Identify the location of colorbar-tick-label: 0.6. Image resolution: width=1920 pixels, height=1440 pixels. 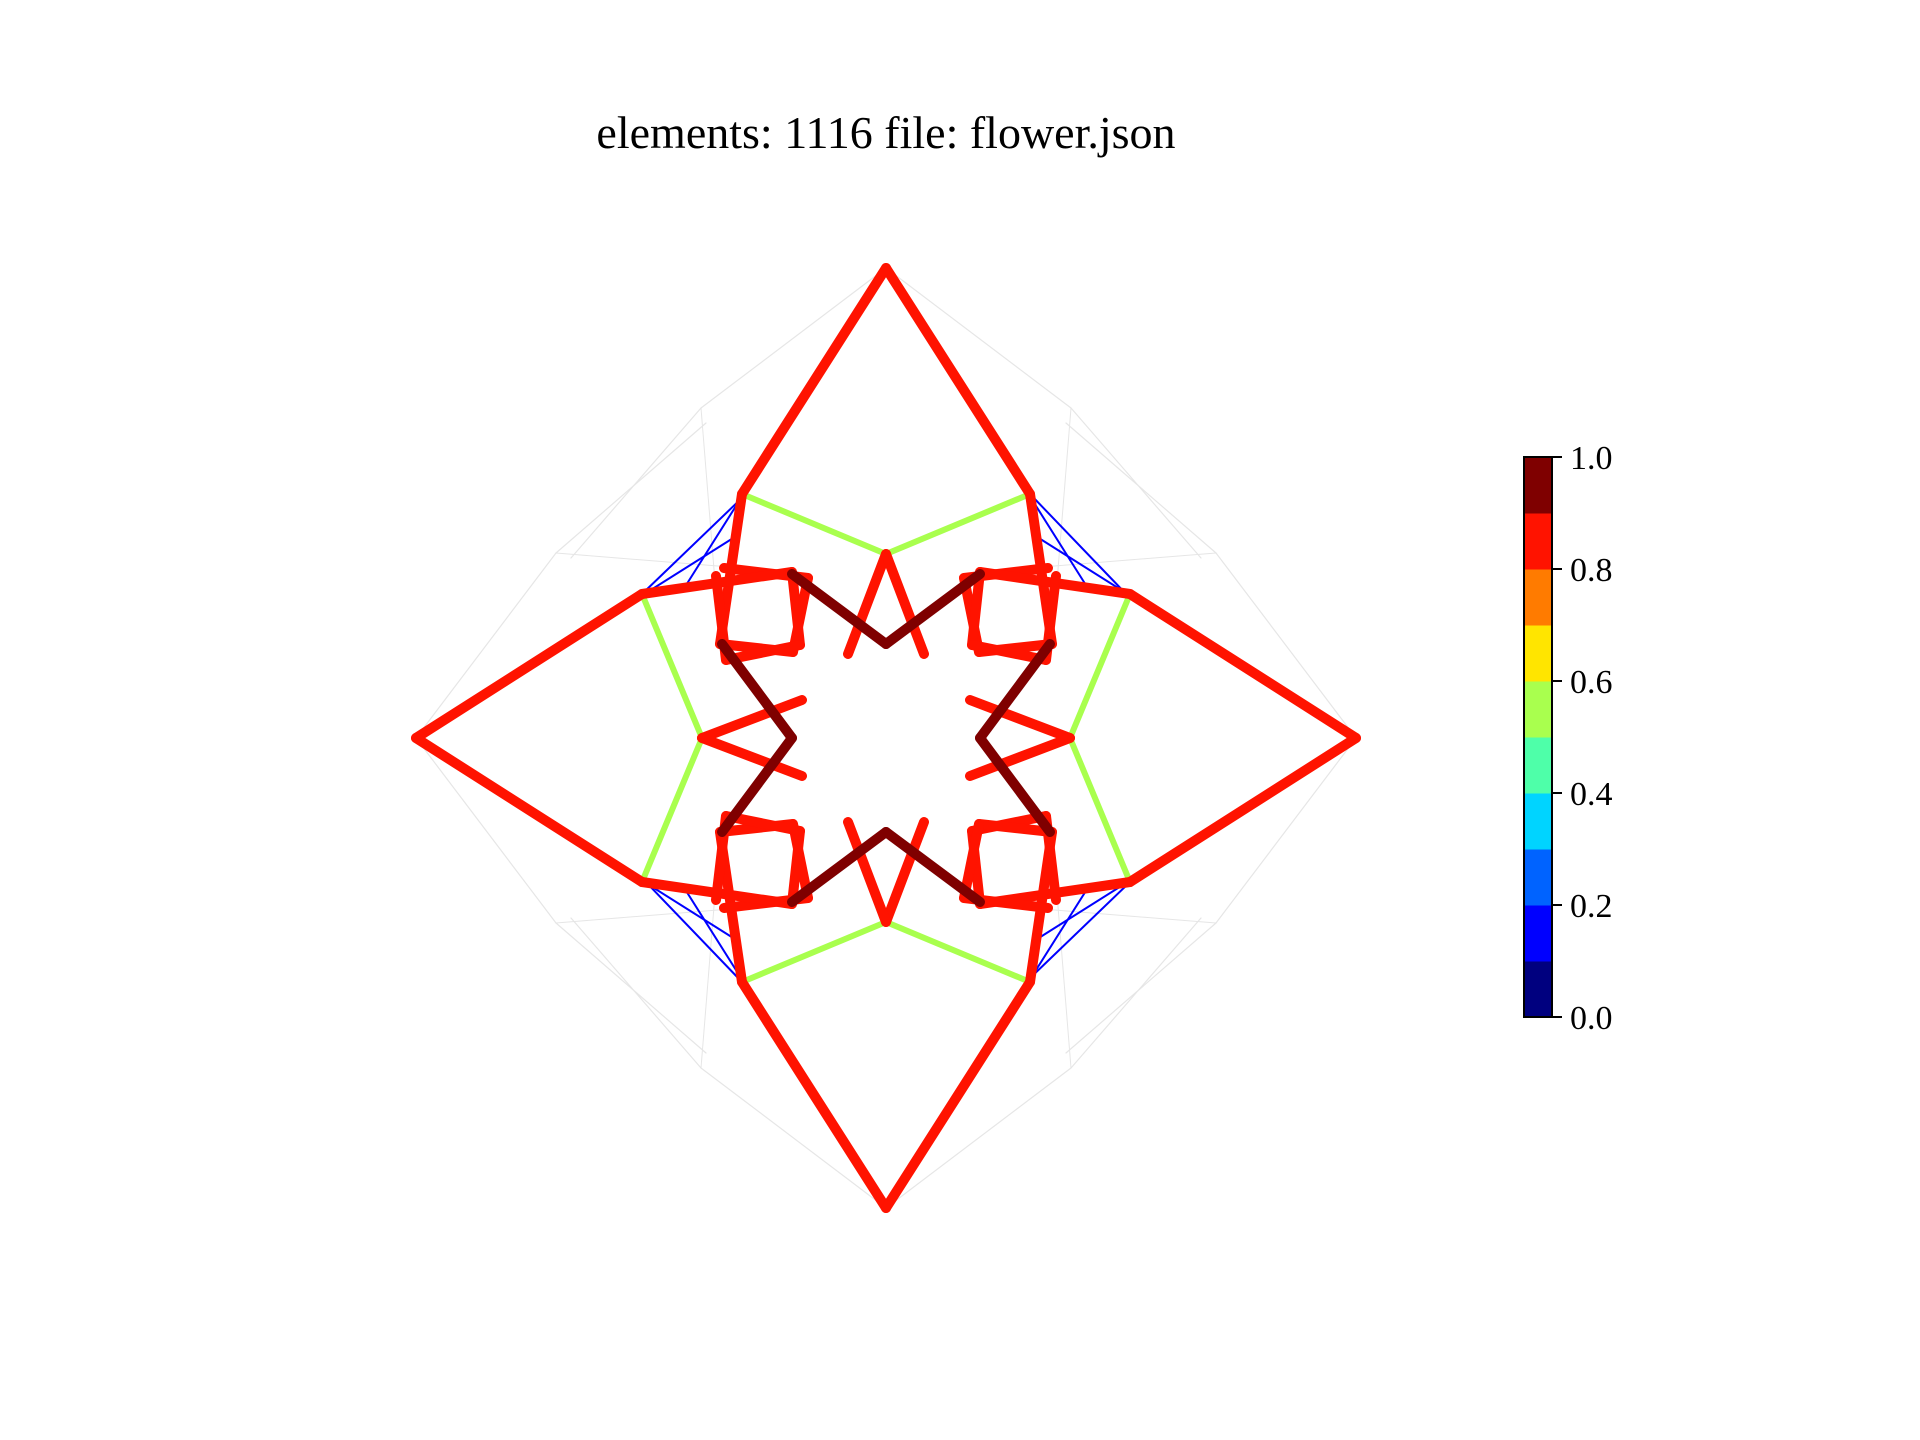
(1591, 682).